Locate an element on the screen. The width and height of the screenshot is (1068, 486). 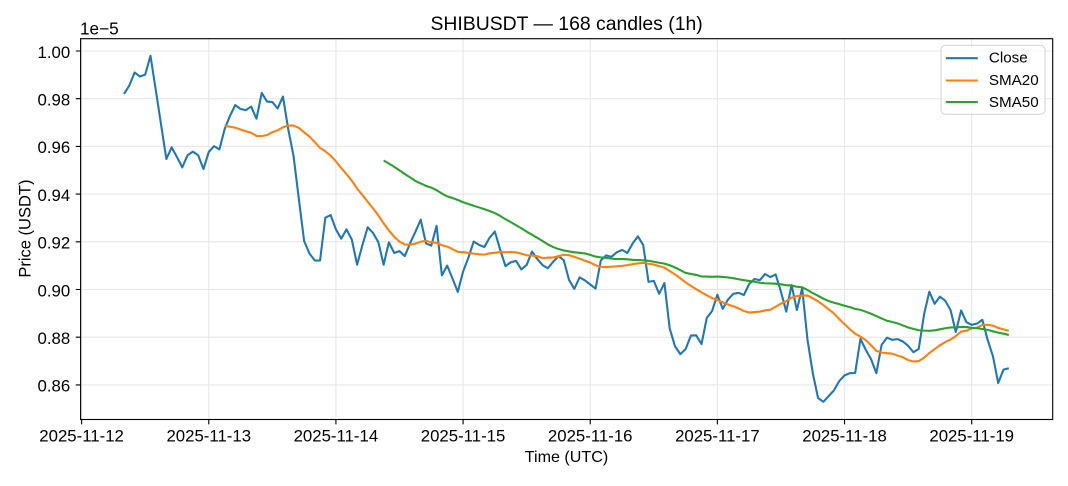
svg-text: 2025-11-18 is located at coordinates (844, 436).